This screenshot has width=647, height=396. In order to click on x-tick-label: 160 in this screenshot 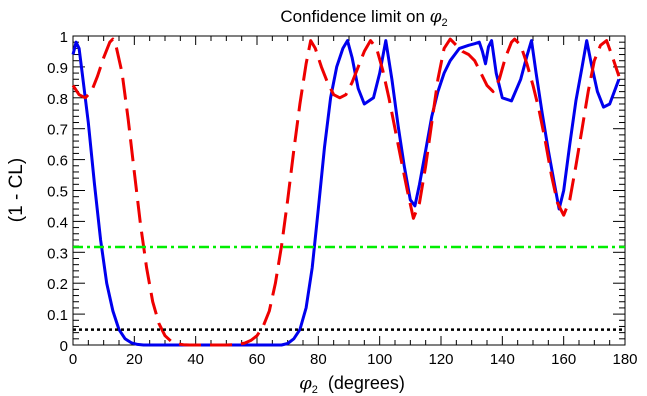, I will do `click(563, 359)`.